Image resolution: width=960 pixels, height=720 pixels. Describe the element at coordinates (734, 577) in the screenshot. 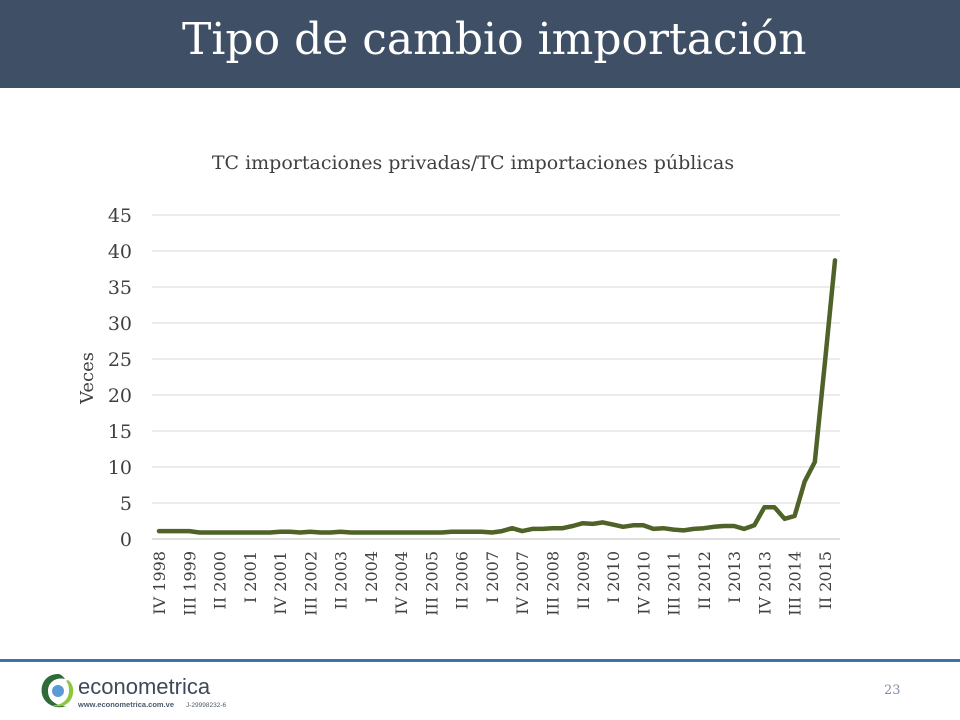

I see `x-tick-label: I 2013` at that location.